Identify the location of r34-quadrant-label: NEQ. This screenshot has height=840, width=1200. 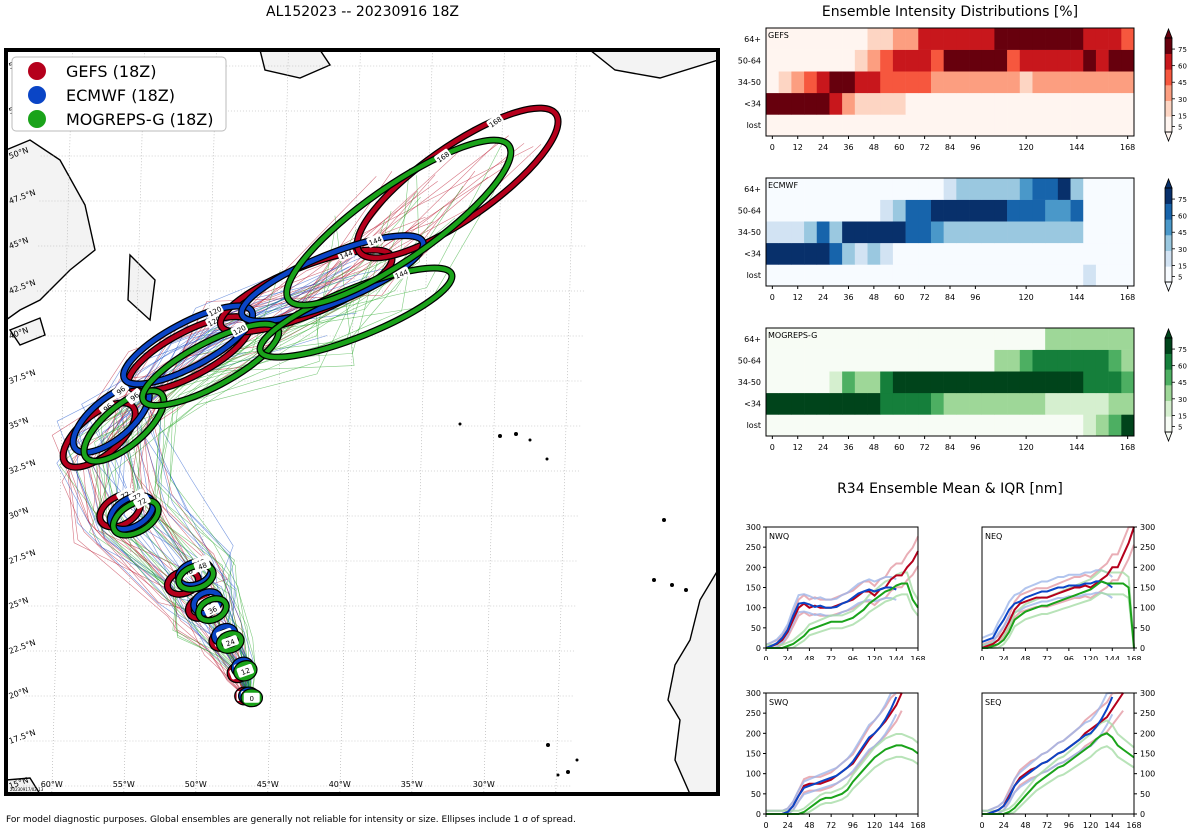
(993, 536).